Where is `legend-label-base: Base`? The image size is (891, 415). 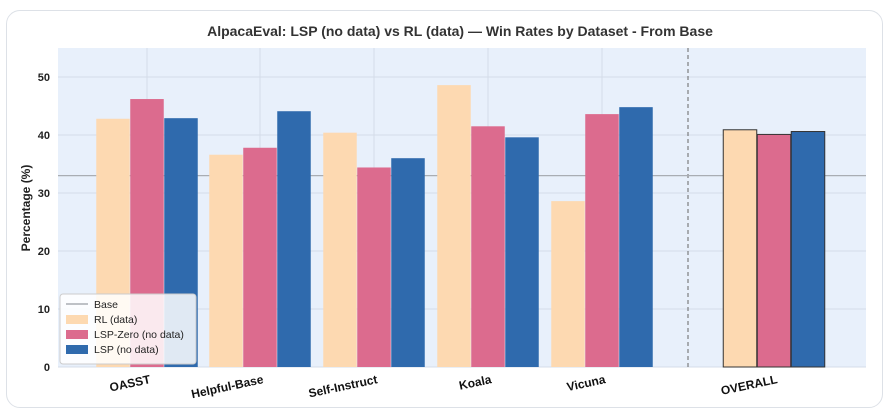 legend-label-base: Base is located at coordinates (106, 305).